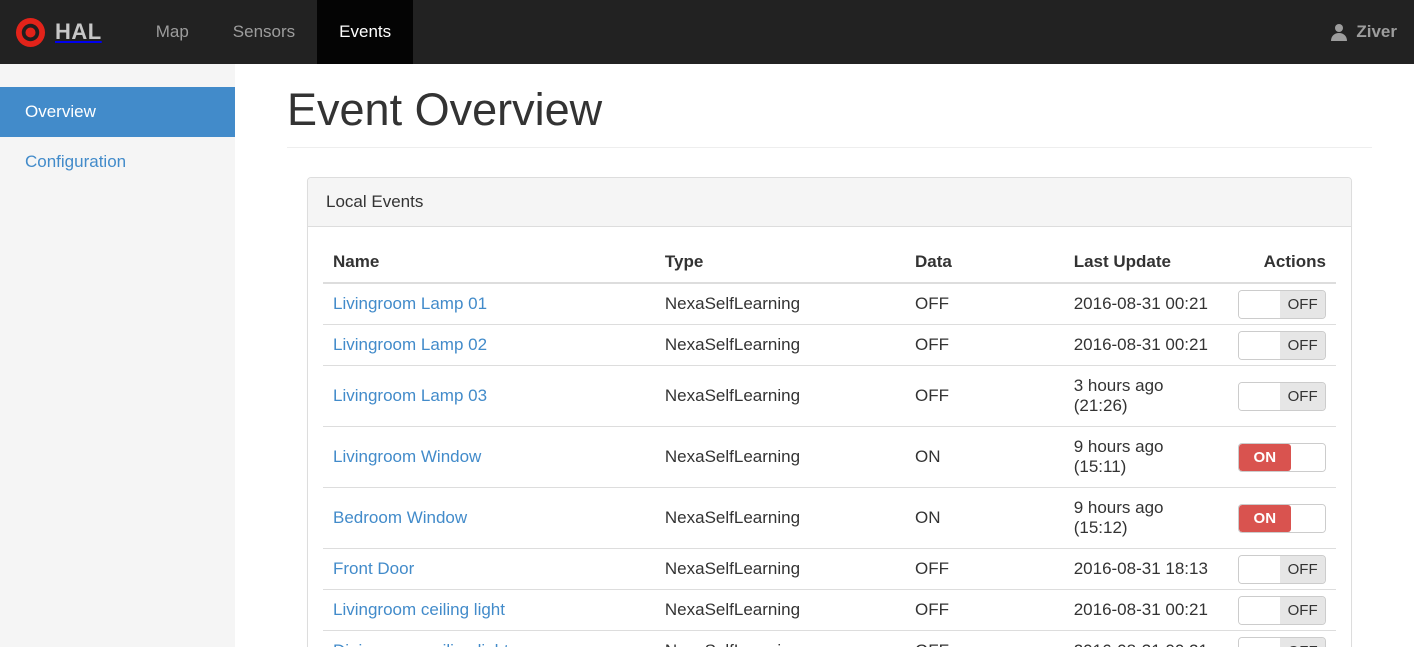  What do you see at coordinates (117, 355) in the screenshot?
I see `sidebar: Overview Configuration` at bounding box center [117, 355].